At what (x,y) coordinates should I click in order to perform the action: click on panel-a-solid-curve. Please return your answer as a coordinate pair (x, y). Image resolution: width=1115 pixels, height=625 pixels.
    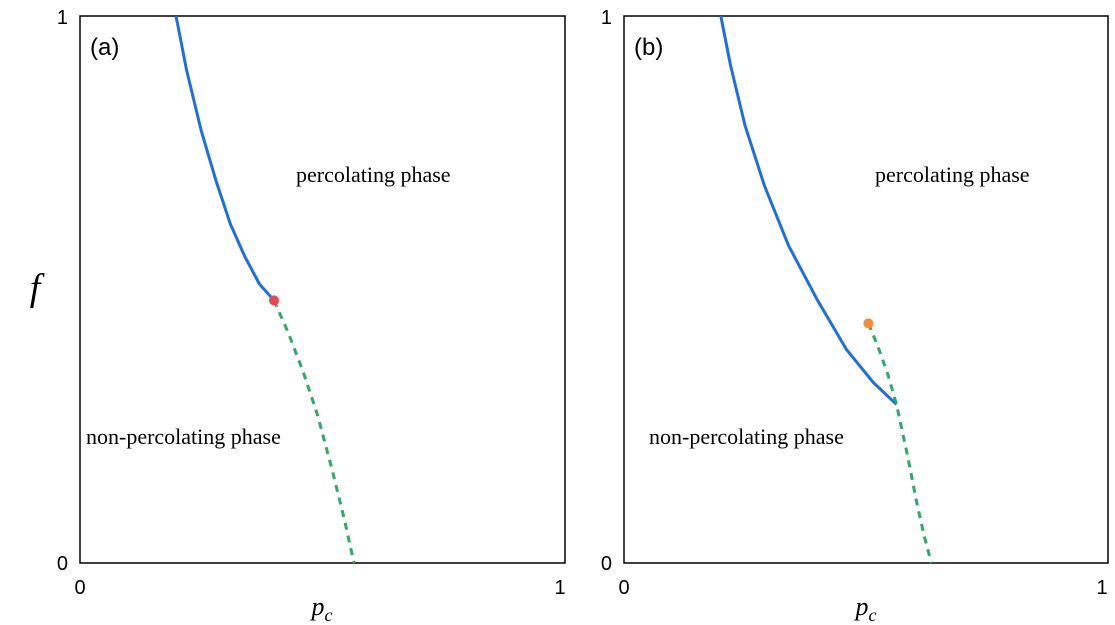
    Looking at the image, I should click on (225, 158).